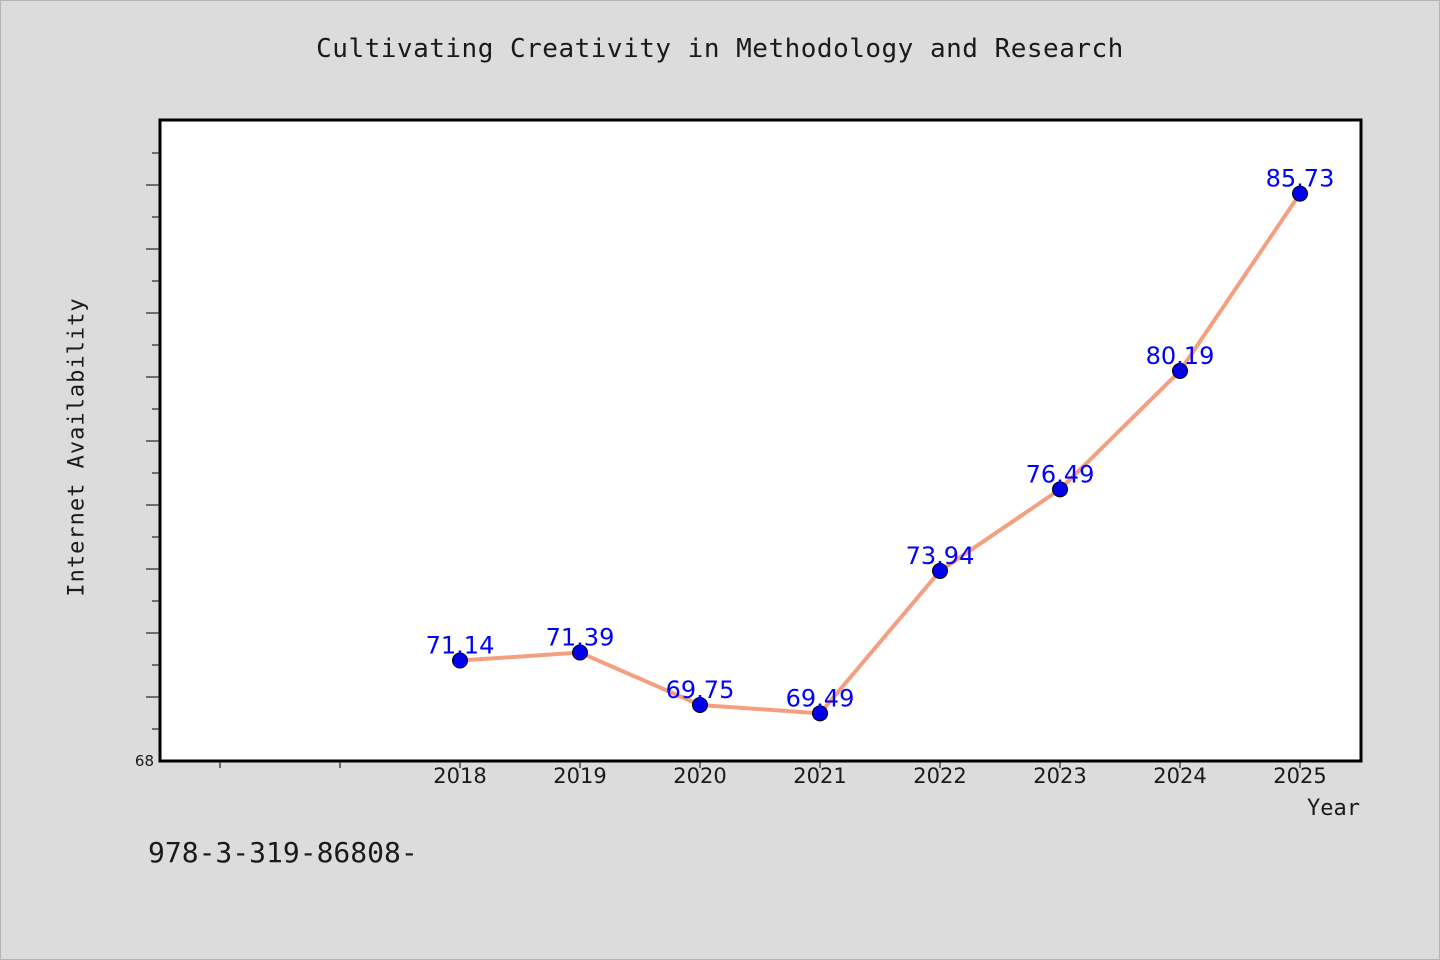 This screenshot has width=1440, height=960. I want to click on x-tick-label: 2020, so click(699, 776).